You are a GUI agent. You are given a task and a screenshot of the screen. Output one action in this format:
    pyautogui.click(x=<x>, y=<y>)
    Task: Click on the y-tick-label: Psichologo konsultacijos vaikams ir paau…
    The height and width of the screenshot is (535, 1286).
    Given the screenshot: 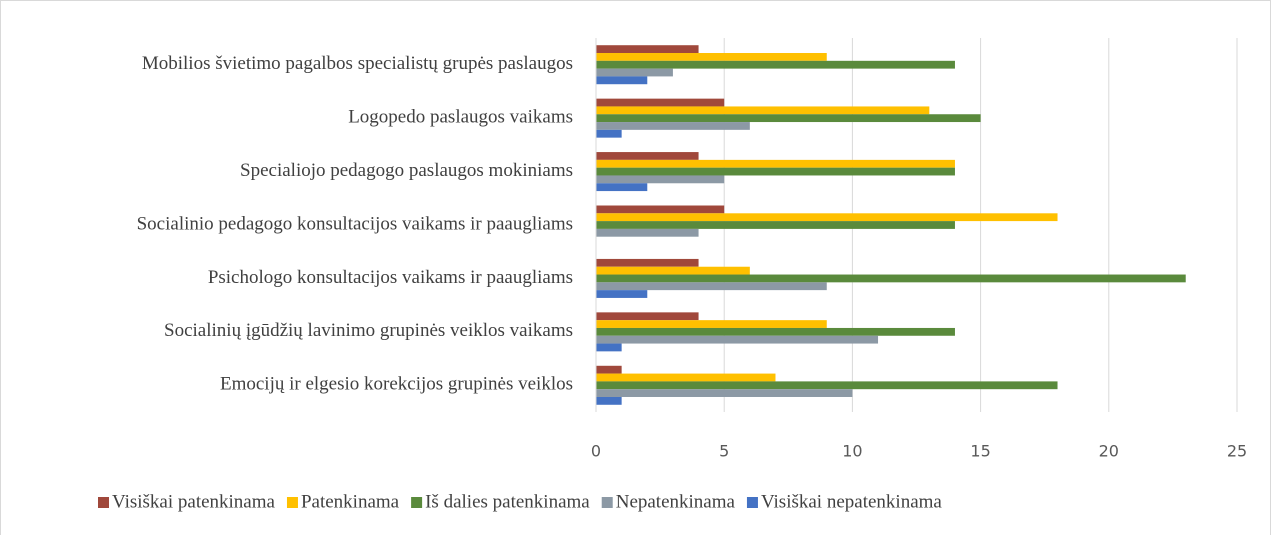 What is the action you would take?
    pyautogui.click(x=390, y=277)
    